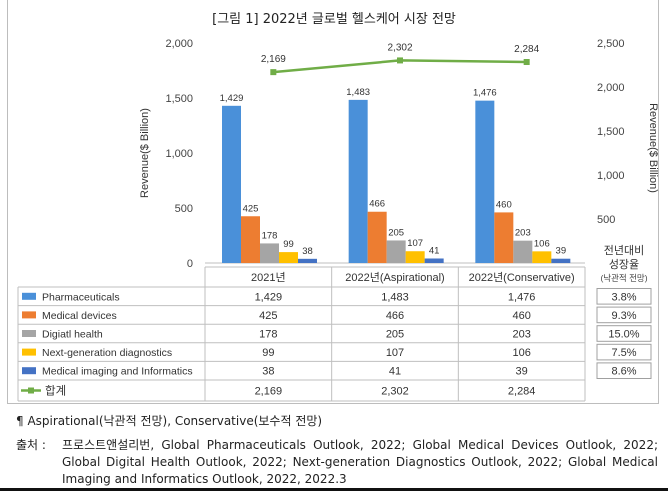 The height and width of the screenshot is (491, 668). I want to click on source-label: 출처 :, so click(31, 445).